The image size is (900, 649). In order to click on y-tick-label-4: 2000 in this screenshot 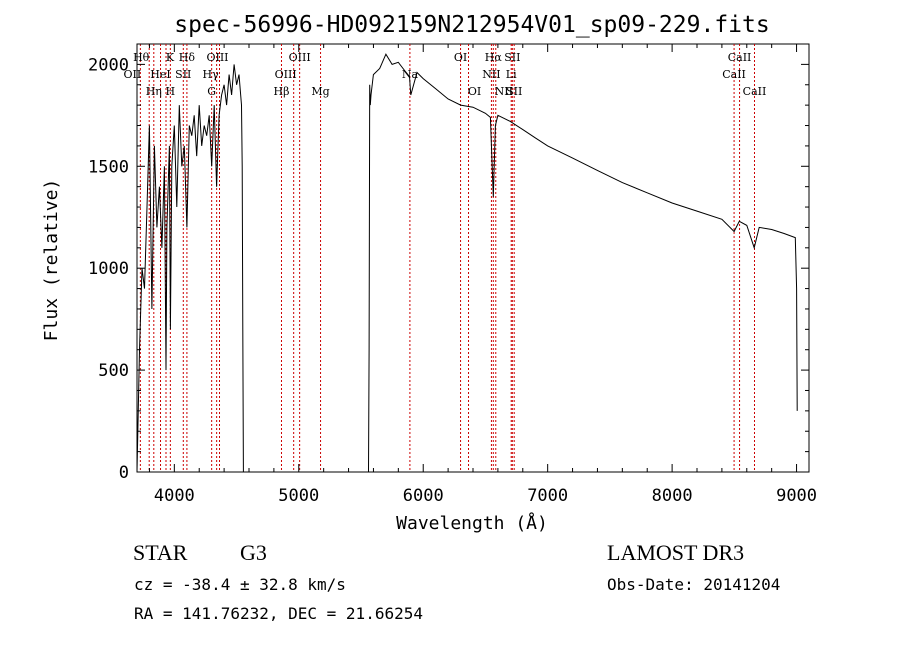, I will do `click(108, 65)`.